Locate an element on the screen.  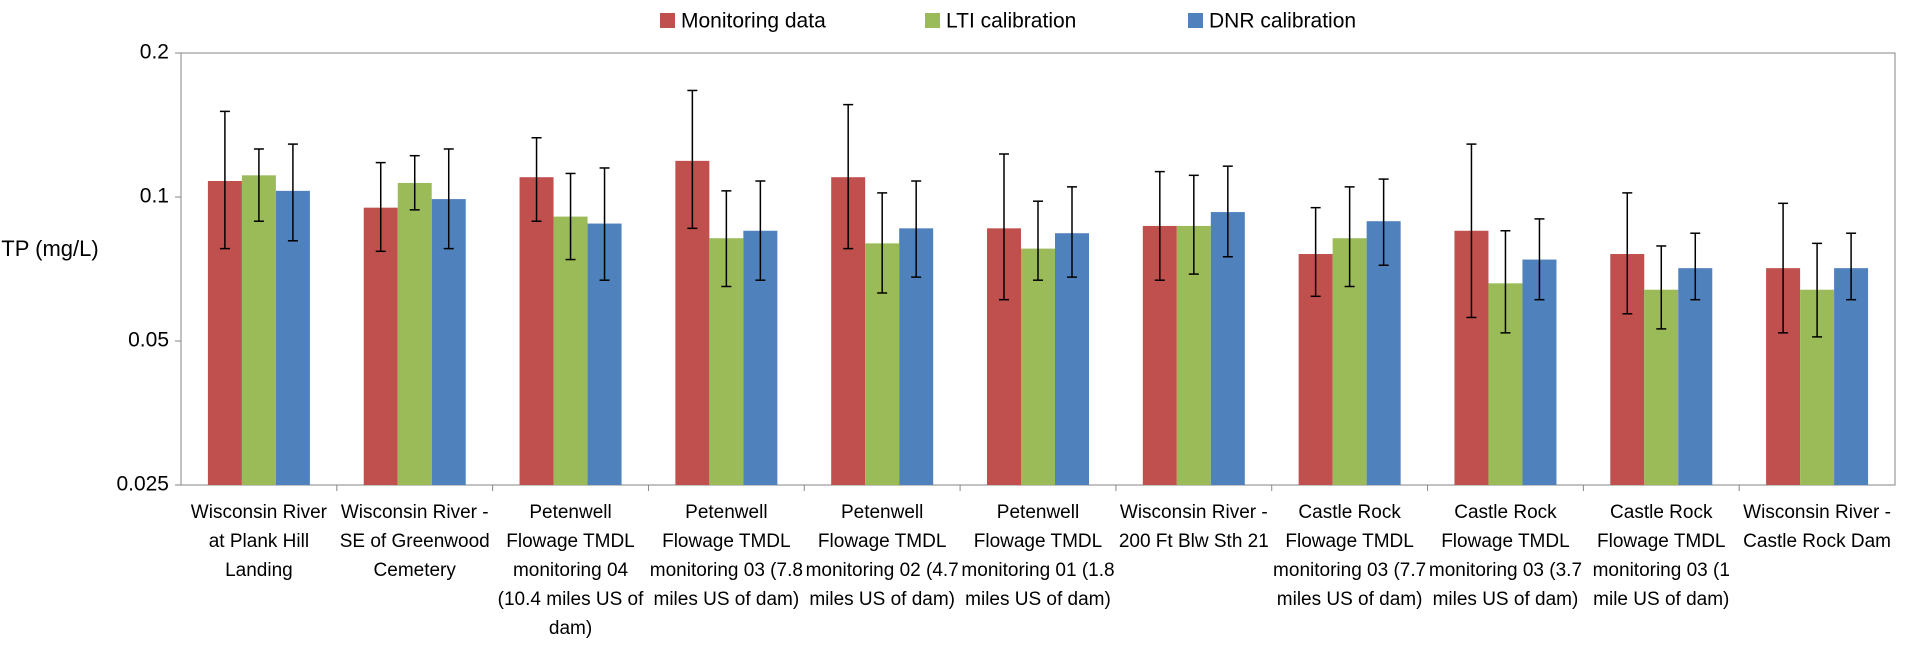
legend-label: Monitoring data is located at coordinates (753, 21).